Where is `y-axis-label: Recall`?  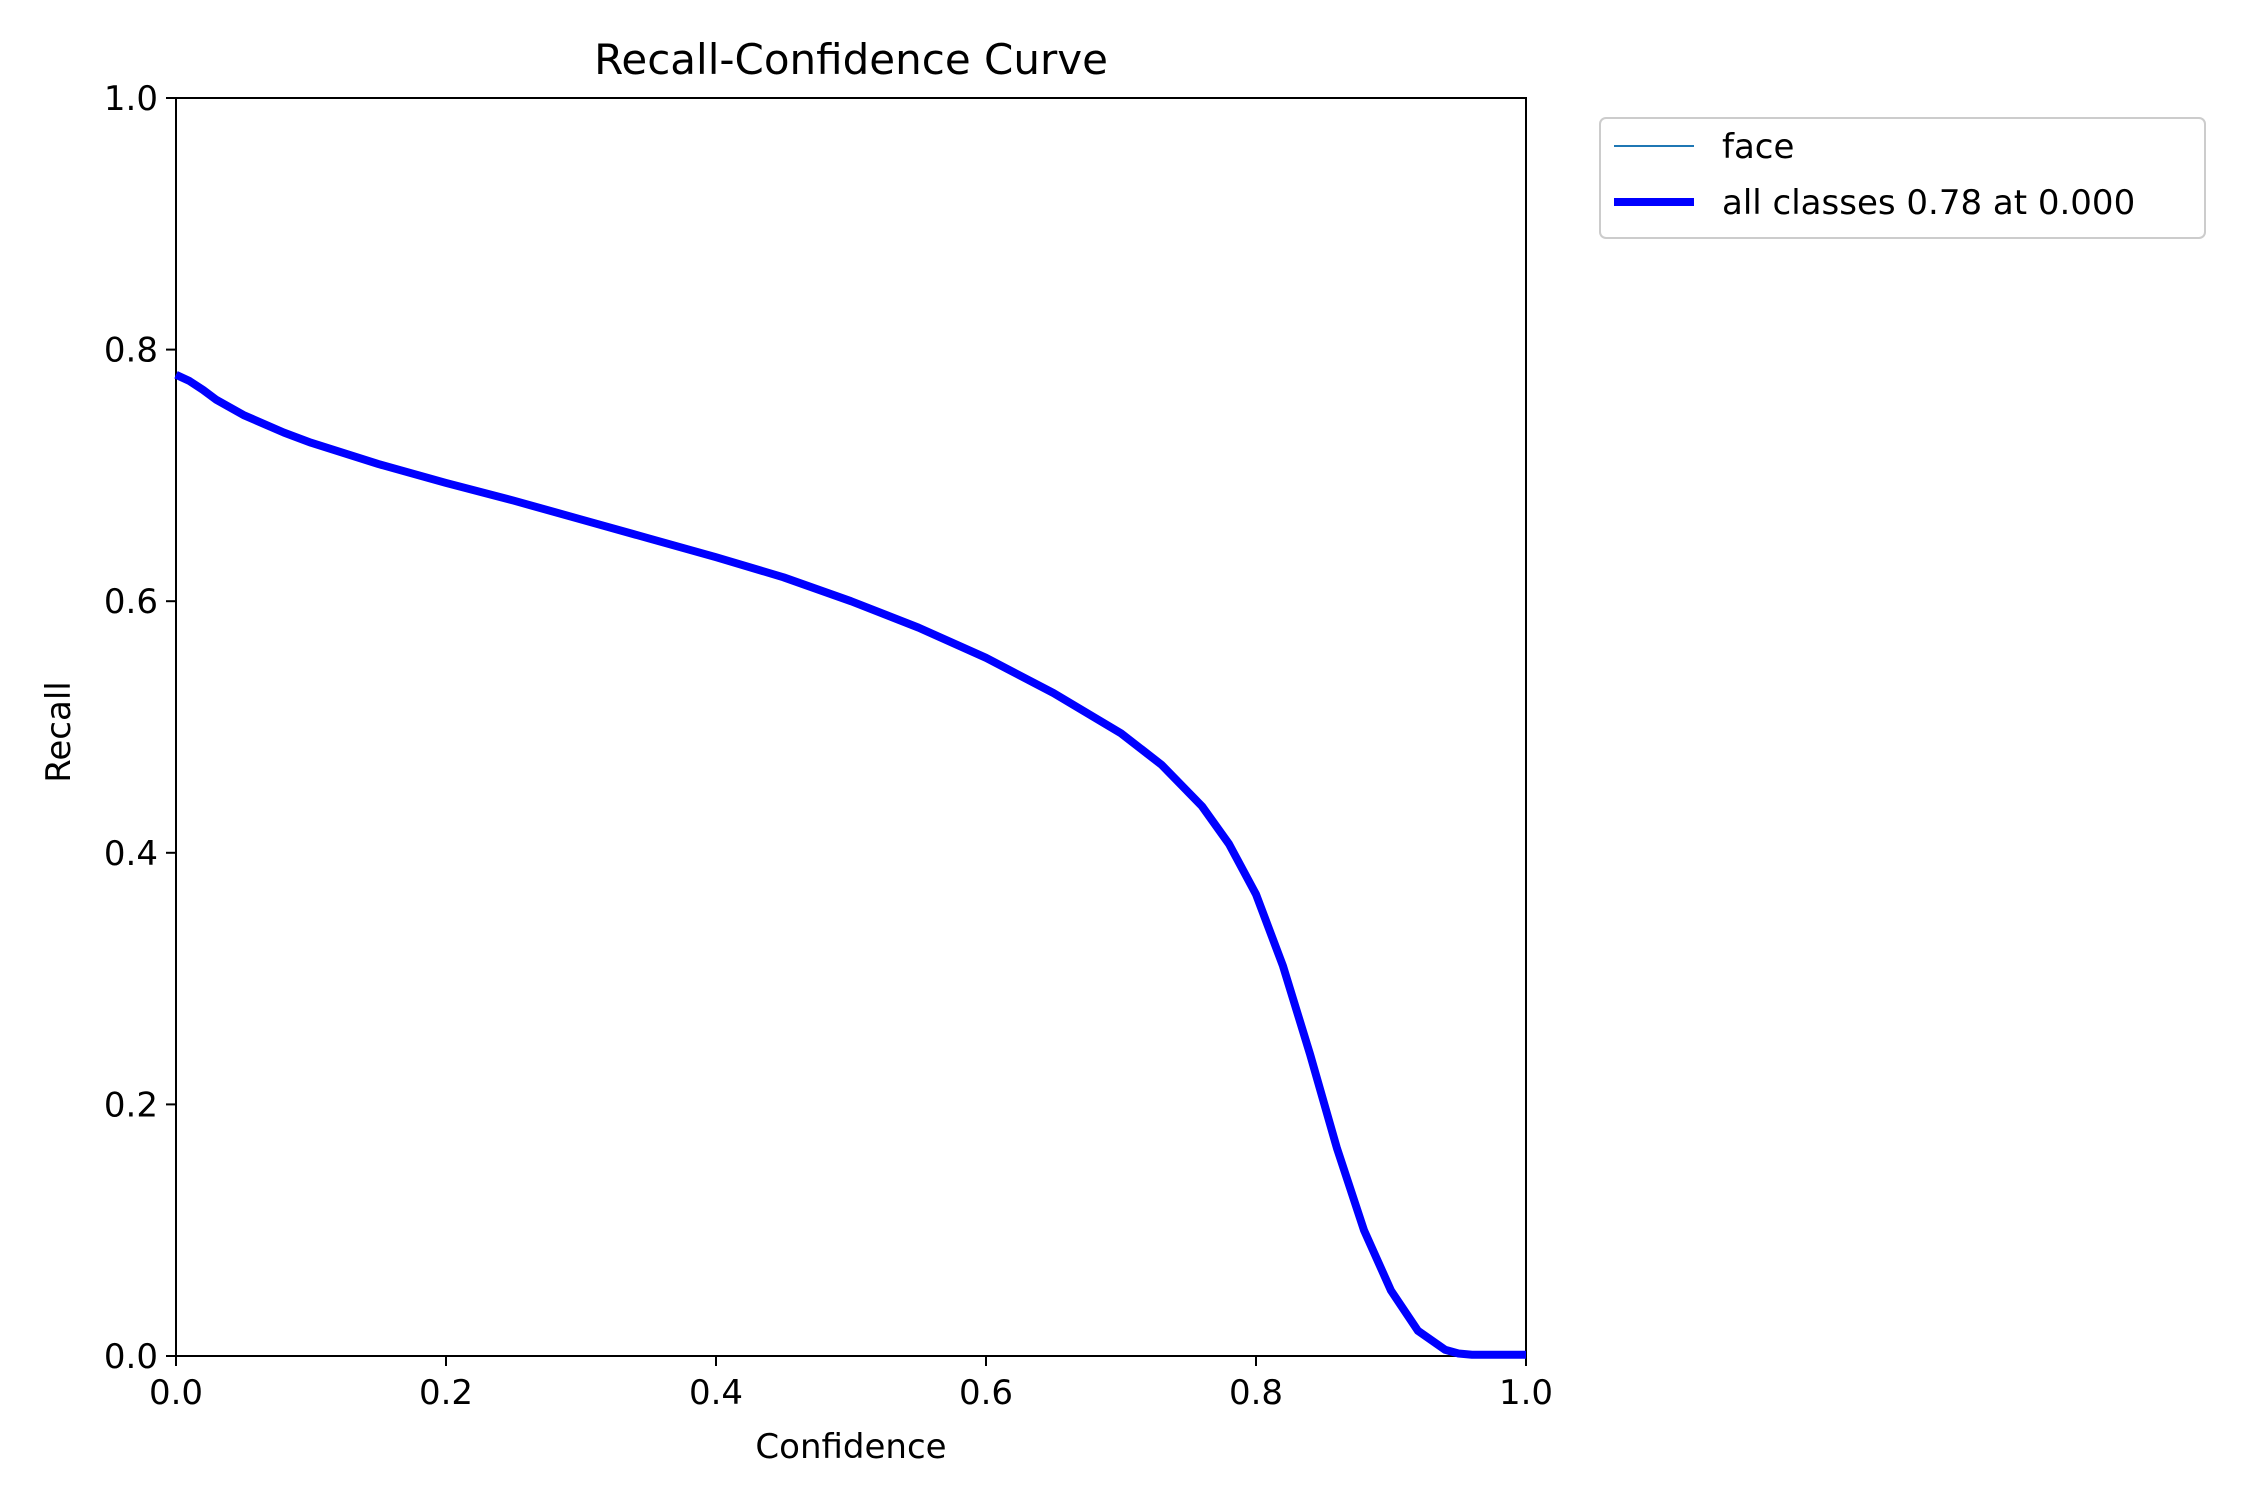 y-axis-label: Recall is located at coordinates (59, 731).